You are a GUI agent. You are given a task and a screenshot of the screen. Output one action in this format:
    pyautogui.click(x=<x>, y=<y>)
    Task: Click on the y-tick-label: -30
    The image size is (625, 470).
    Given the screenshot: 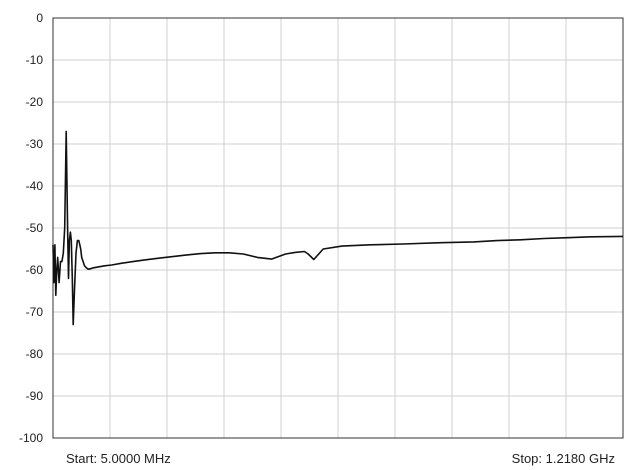 What is the action you would take?
    pyautogui.click(x=35, y=144)
    